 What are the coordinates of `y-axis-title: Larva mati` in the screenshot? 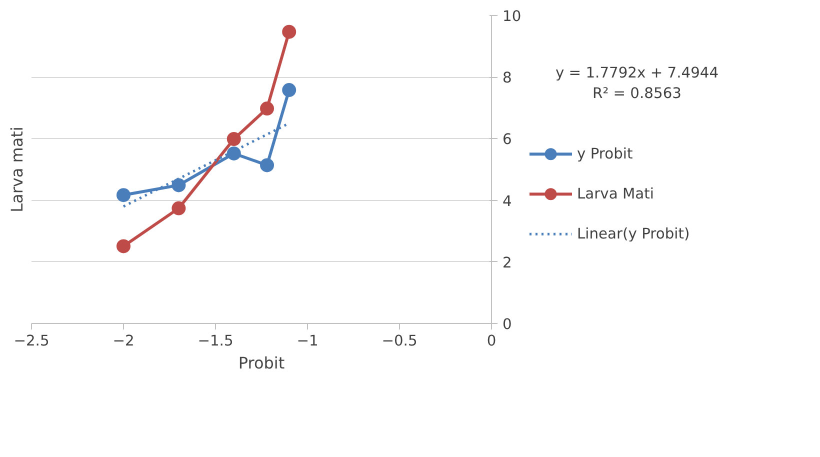 It's located at (17, 169).